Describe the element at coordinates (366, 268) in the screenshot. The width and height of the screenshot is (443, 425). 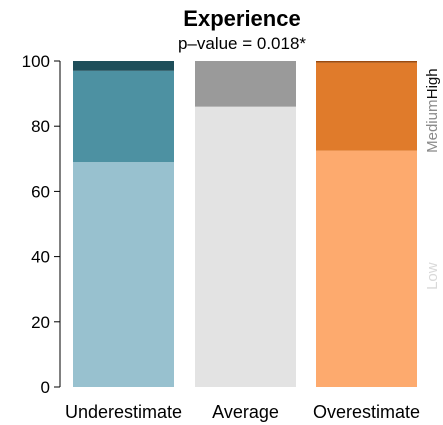
I see `bar-segment-overestimate-low` at that location.